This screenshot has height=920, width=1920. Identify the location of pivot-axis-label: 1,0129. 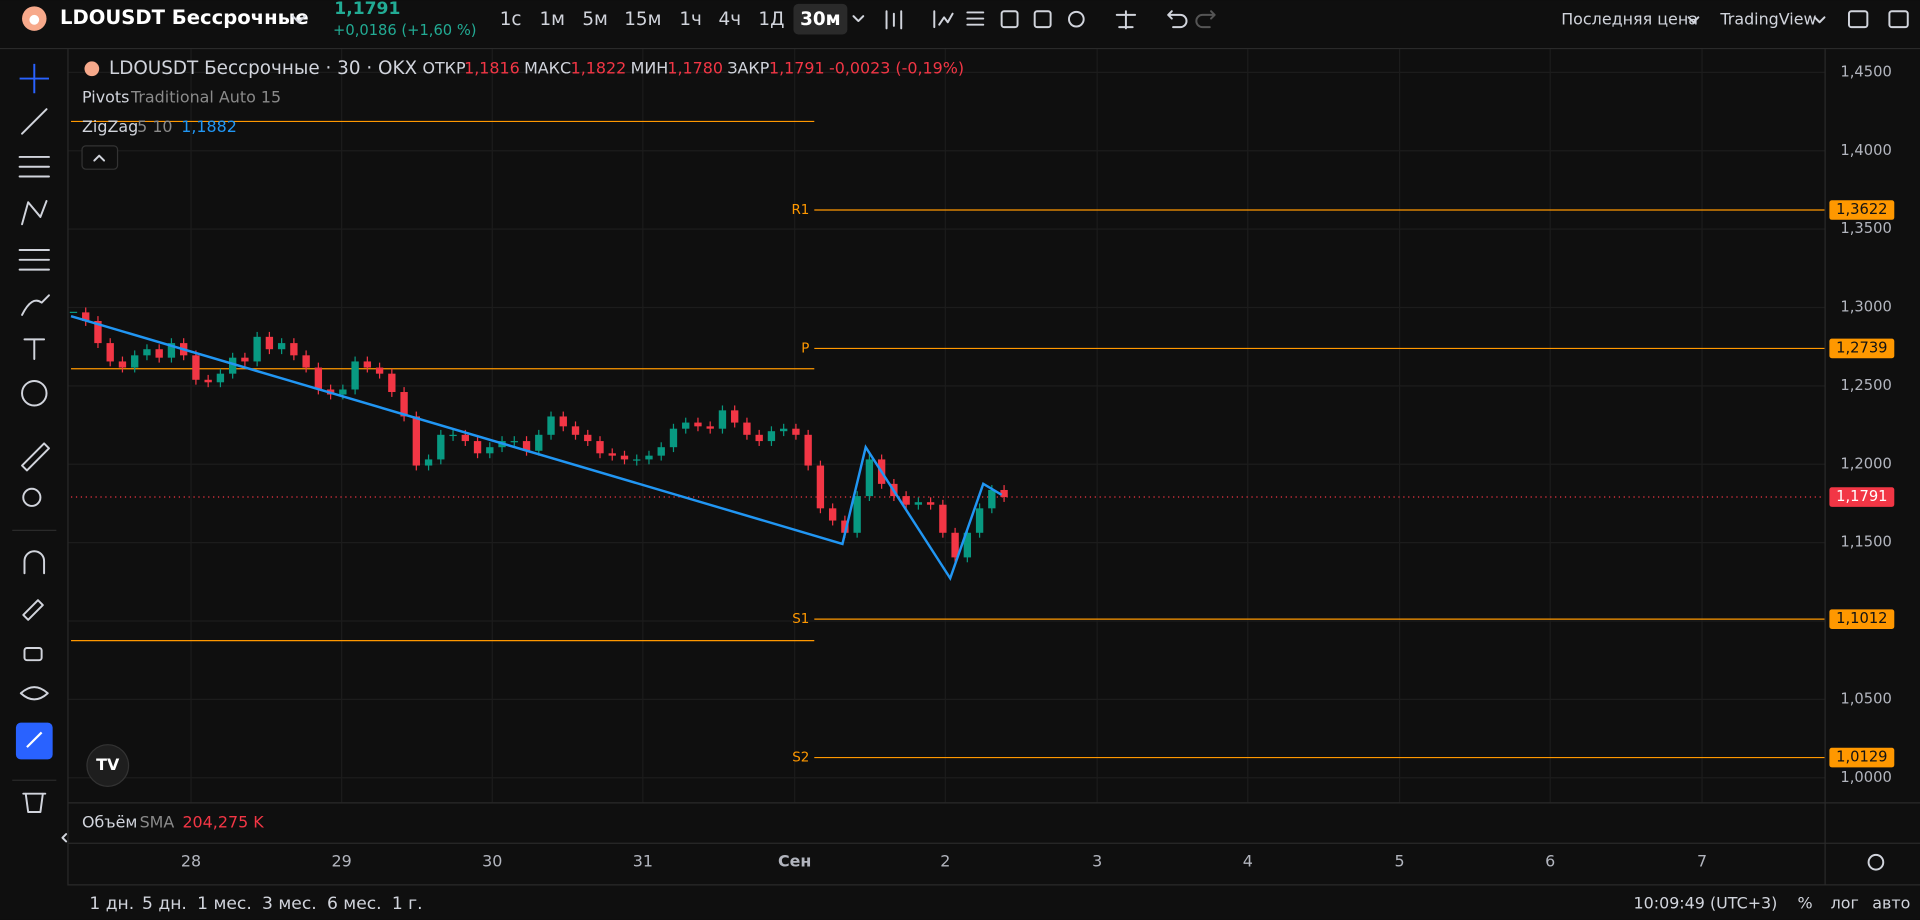
(1861, 757).